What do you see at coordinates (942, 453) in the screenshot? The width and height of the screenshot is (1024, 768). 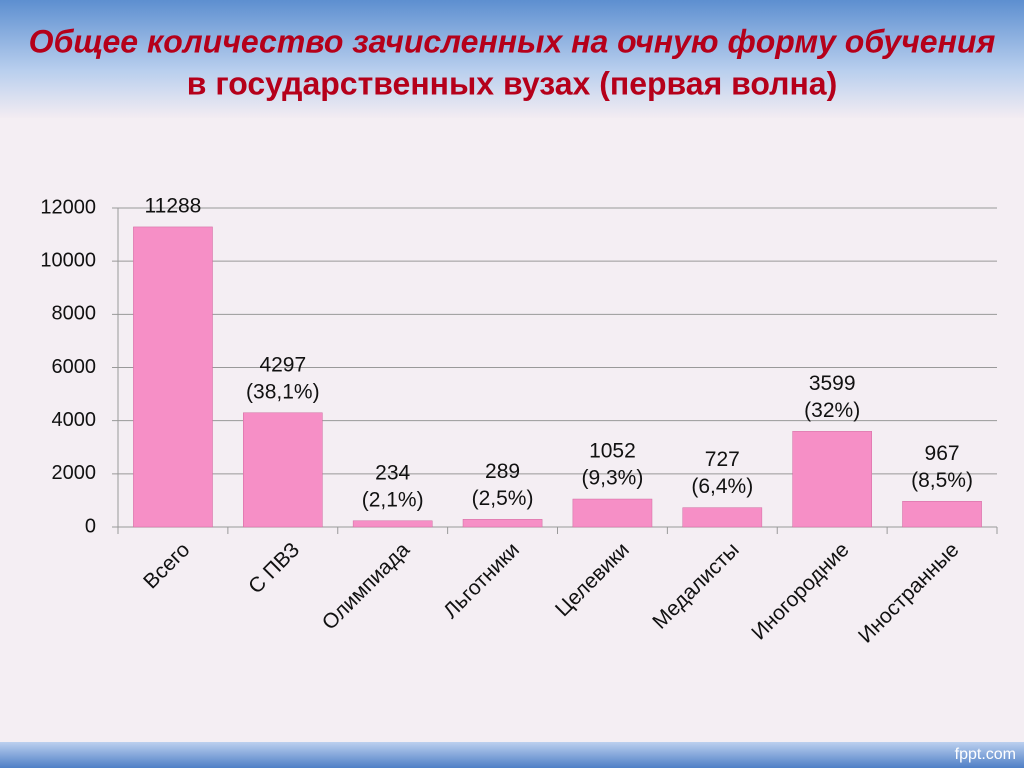 I see `data-label: 967` at bounding box center [942, 453].